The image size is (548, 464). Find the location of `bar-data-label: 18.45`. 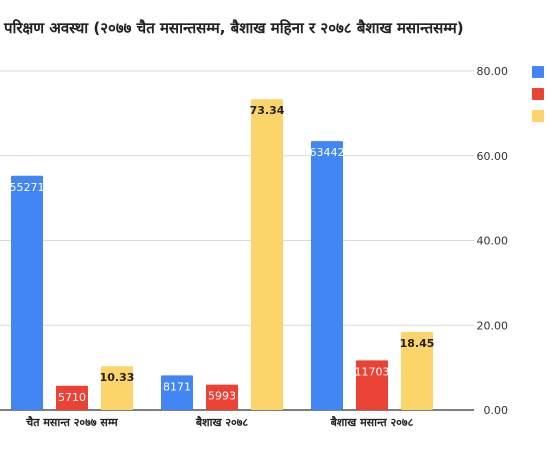

bar-data-label: 18.45 is located at coordinates (417, 343).